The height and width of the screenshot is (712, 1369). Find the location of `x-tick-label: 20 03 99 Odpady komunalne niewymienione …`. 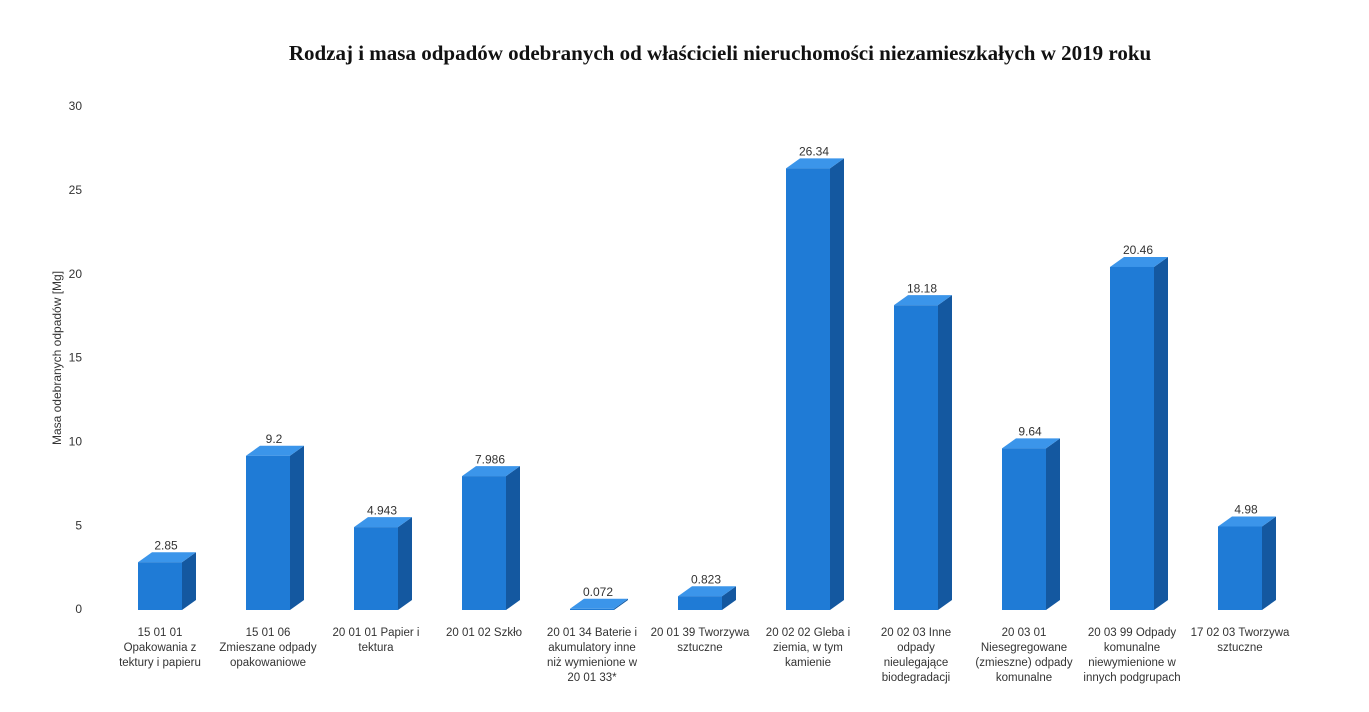

x-tick-label: 20 03 99 Odpady komunalne niewymienione … is located at coordinates (1132, 655).